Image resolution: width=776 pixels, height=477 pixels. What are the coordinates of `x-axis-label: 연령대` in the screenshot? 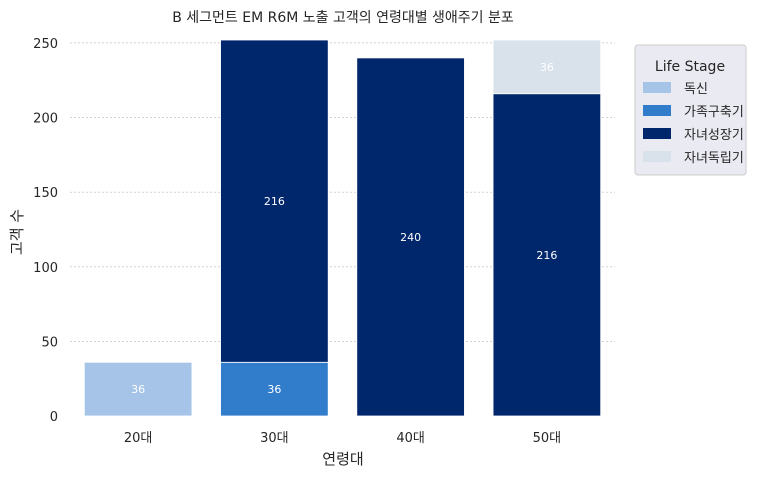 It's located at (342, 459).